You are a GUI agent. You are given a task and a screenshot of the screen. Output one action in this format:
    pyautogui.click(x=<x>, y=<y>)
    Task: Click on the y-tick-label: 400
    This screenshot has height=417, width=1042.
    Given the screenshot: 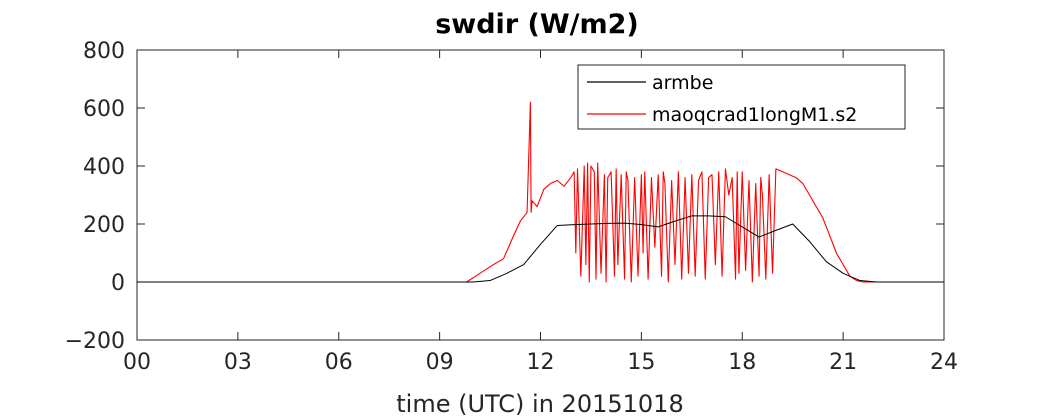 What is the action you would take?
    pyautogui.click(x=104, y=167)
    